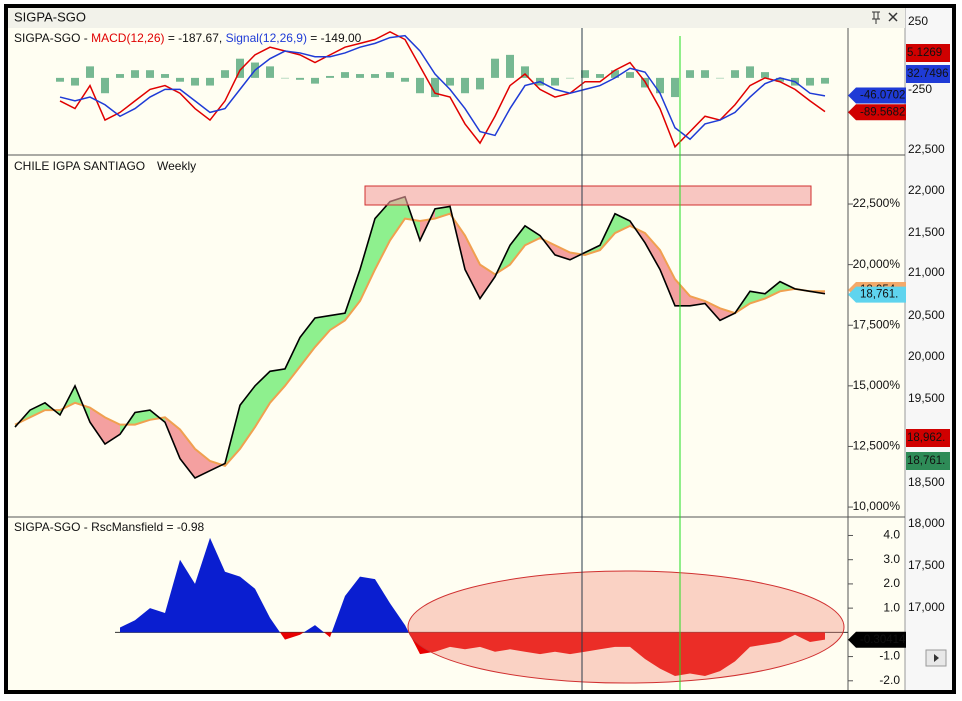  Describe the element at coordinates (456, 18) in the screenshot. I see `title-bar` at that location.